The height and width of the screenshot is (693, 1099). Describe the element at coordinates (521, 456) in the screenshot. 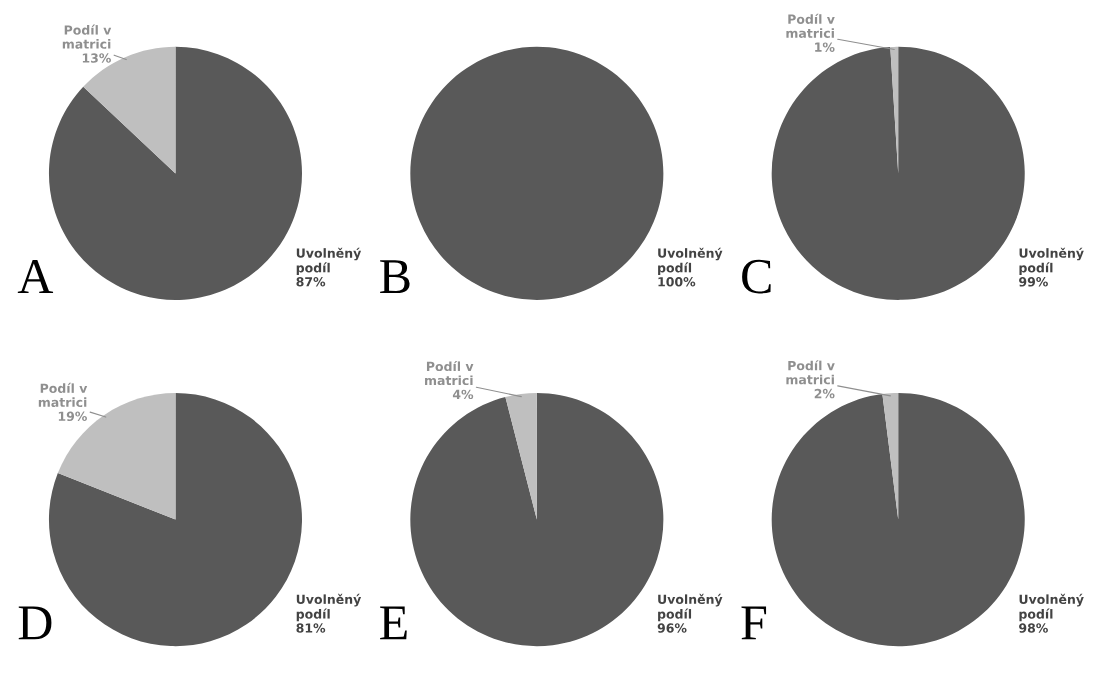

I see `pie-slice` at that location.